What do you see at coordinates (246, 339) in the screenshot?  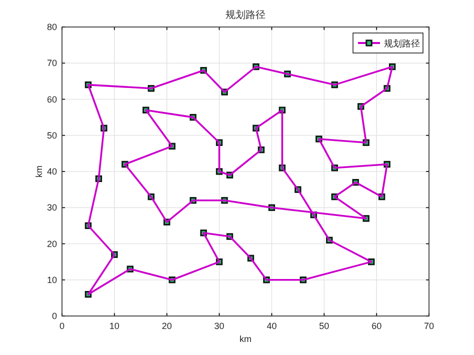 I see `x-axis-title: km` at bounding box center [246, 339].